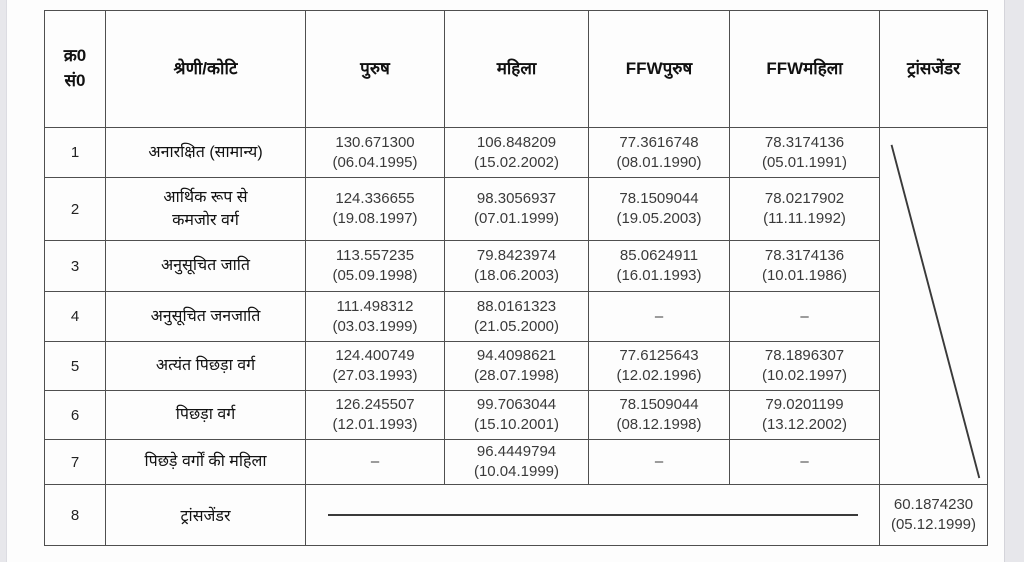 The width and height of the screenshot is (1024, 562). I want to click on row-serial: 2, so click(75, 209).